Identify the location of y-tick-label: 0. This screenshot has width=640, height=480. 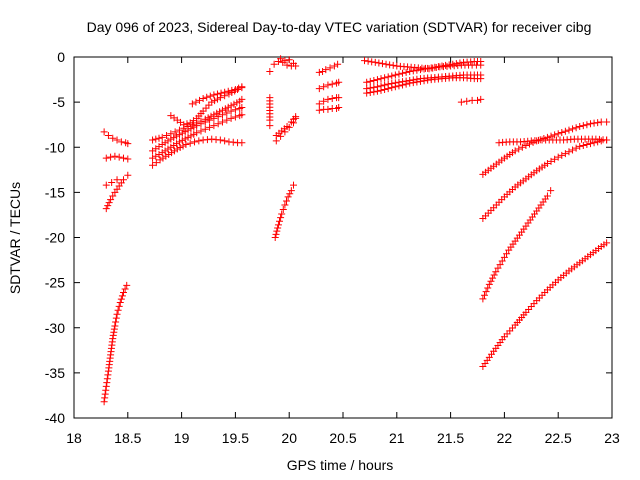
(61, 57).